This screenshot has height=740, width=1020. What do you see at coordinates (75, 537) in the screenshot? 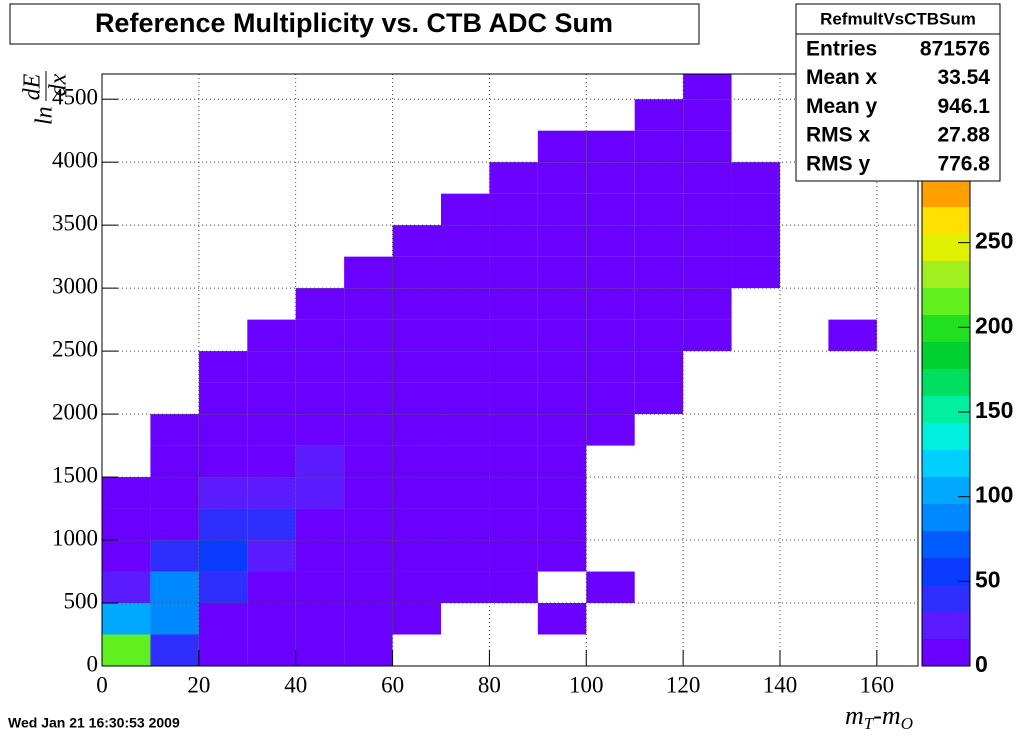
I see `y-tick-label: 1000` at bounding box center [75, 537].